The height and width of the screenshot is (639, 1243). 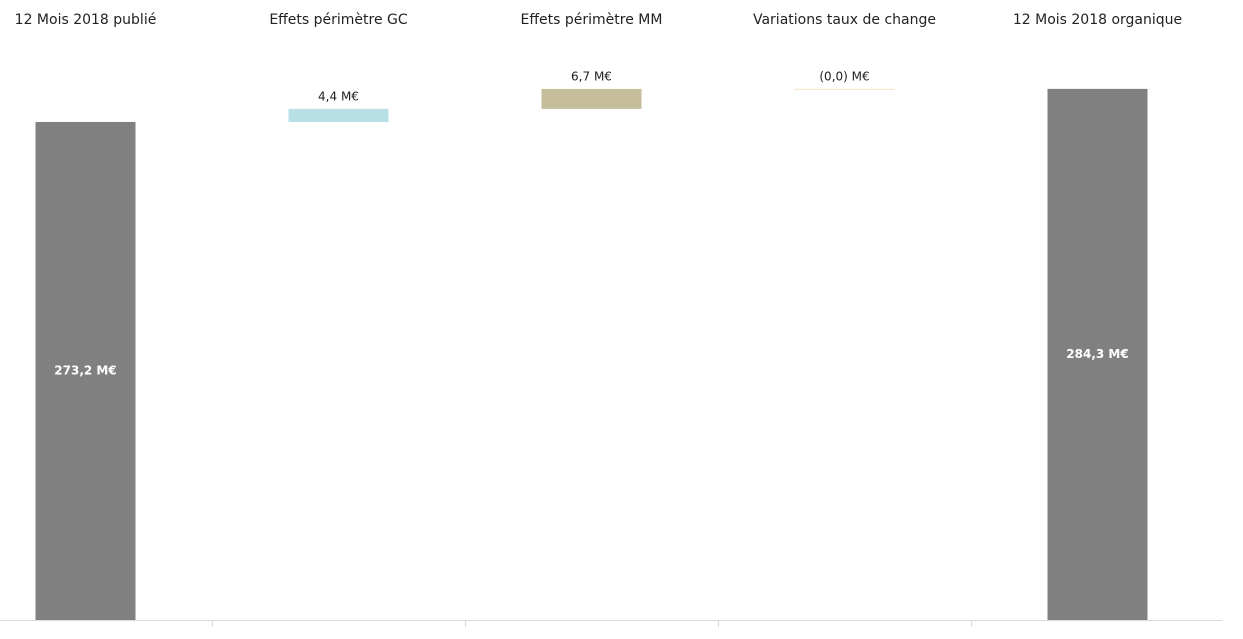 What do you see at coordinates (86, 20) in the screenshot?
I see `category-label: 12 Mois 2018 publié` at bounding box center [86, 20].